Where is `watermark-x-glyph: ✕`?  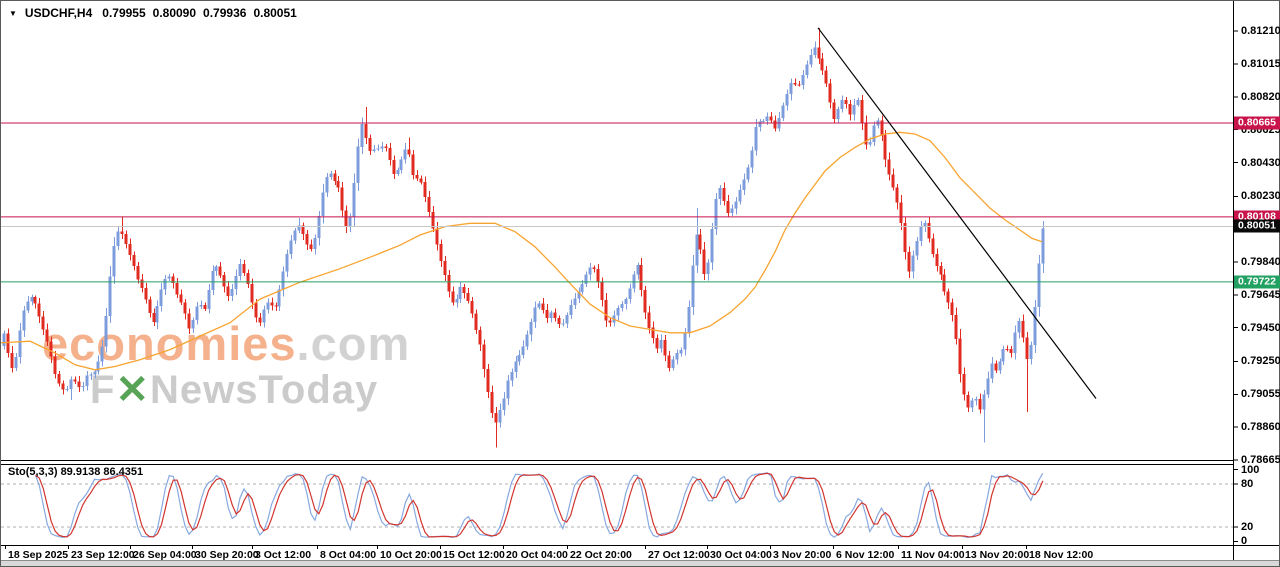
watermark-x-glyph: ✕ is located at coordinates (132, 390).